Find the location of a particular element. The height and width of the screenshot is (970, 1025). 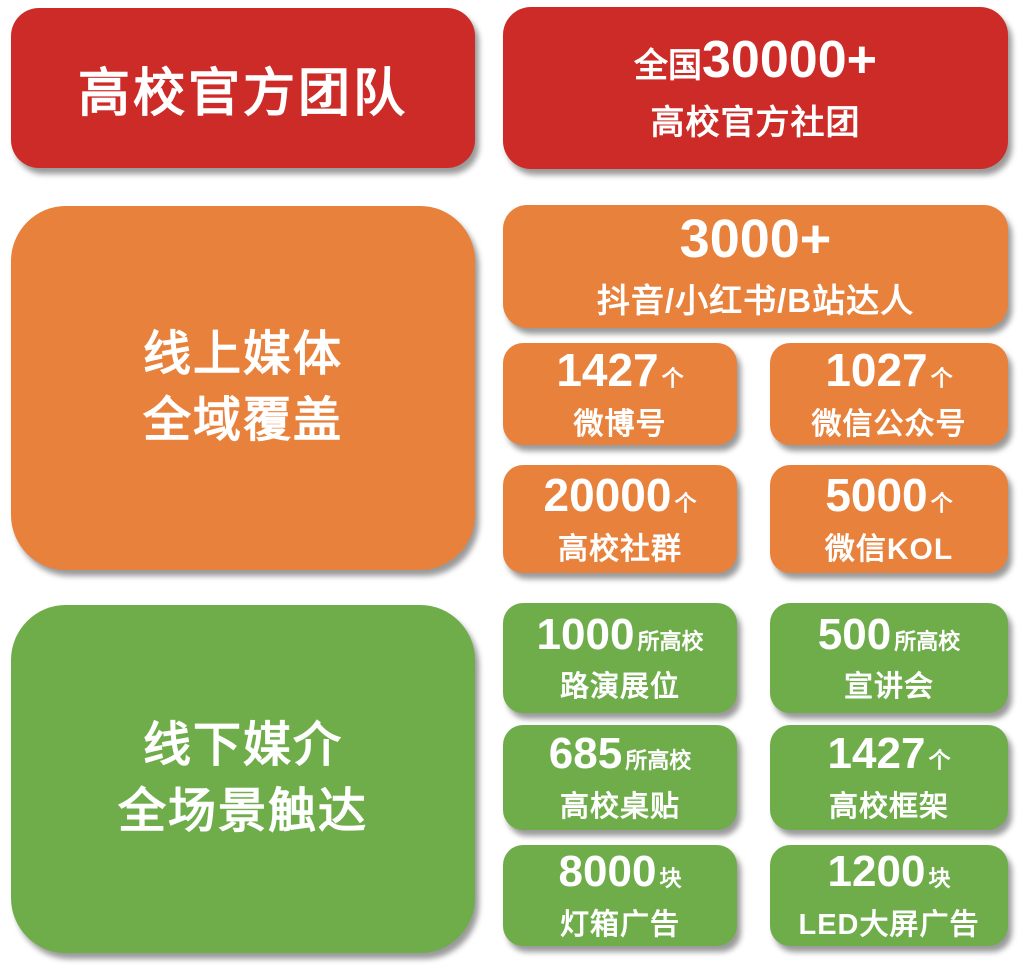

stat-number: 1027 is located at coordinates (876, 369).